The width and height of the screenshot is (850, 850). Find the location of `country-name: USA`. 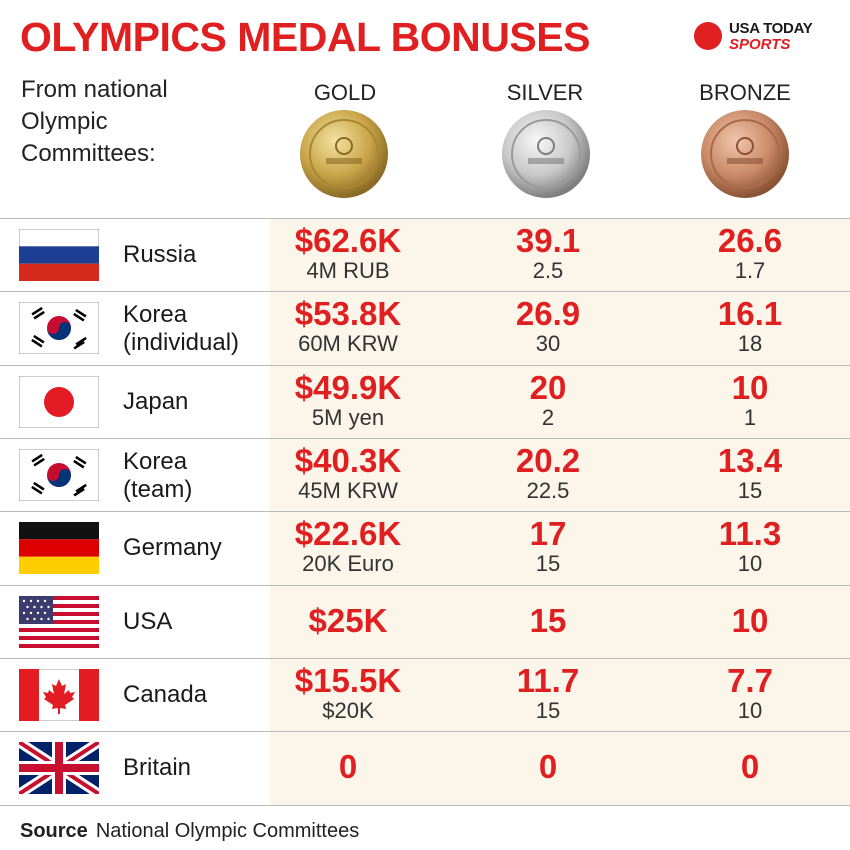

country-name: USA is located at coordinates (147, 622).